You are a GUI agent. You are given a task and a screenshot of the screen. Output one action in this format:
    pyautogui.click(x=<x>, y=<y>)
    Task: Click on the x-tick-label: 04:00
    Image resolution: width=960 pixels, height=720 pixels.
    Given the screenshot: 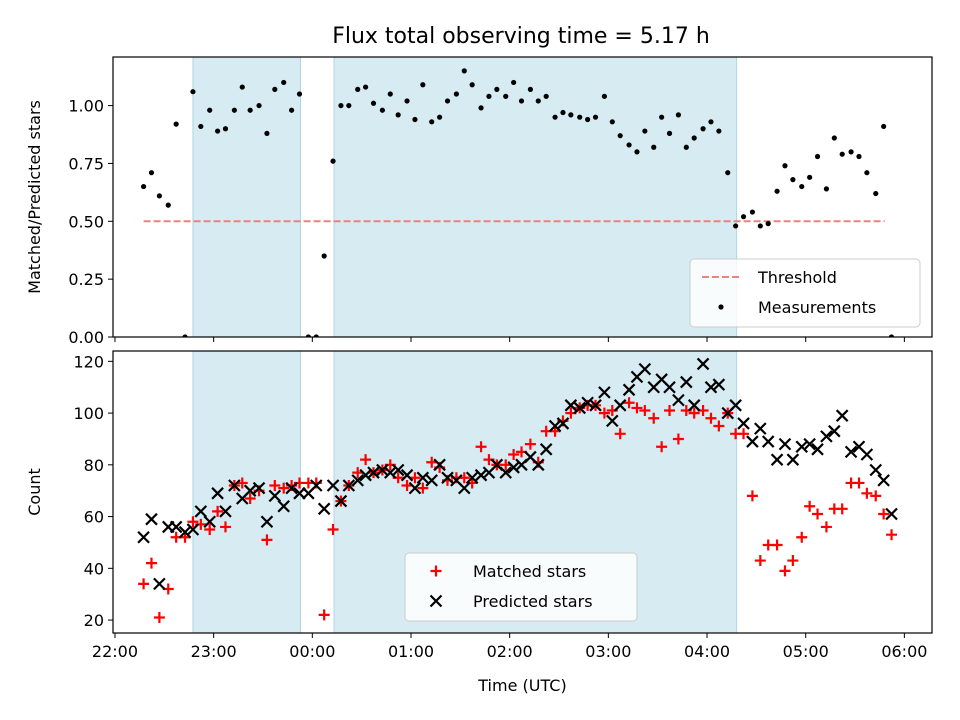 What is the action you would take?
    pyautogui.click(x=707, y=651)
    